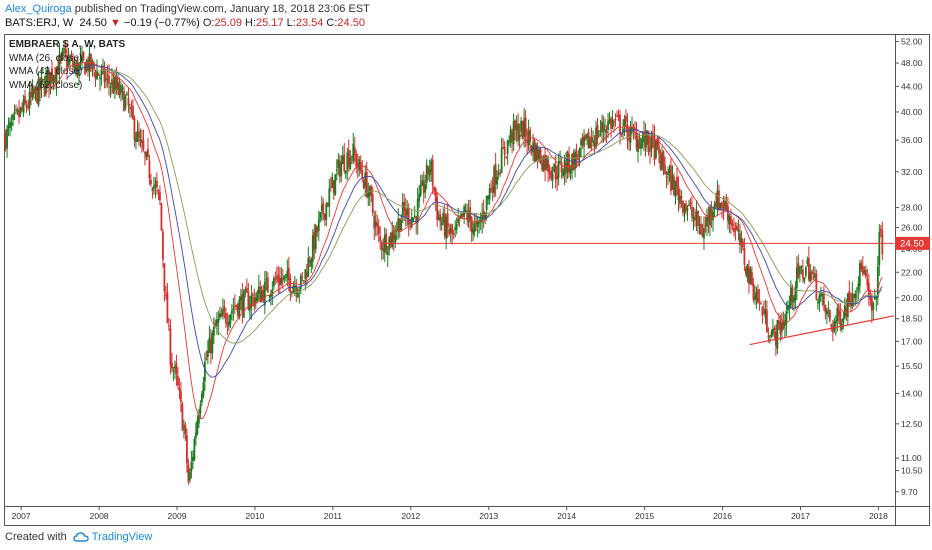 This screenshot has height=550, width=932. I want to click on price-badge-text: 24.50, so click(912, 244).